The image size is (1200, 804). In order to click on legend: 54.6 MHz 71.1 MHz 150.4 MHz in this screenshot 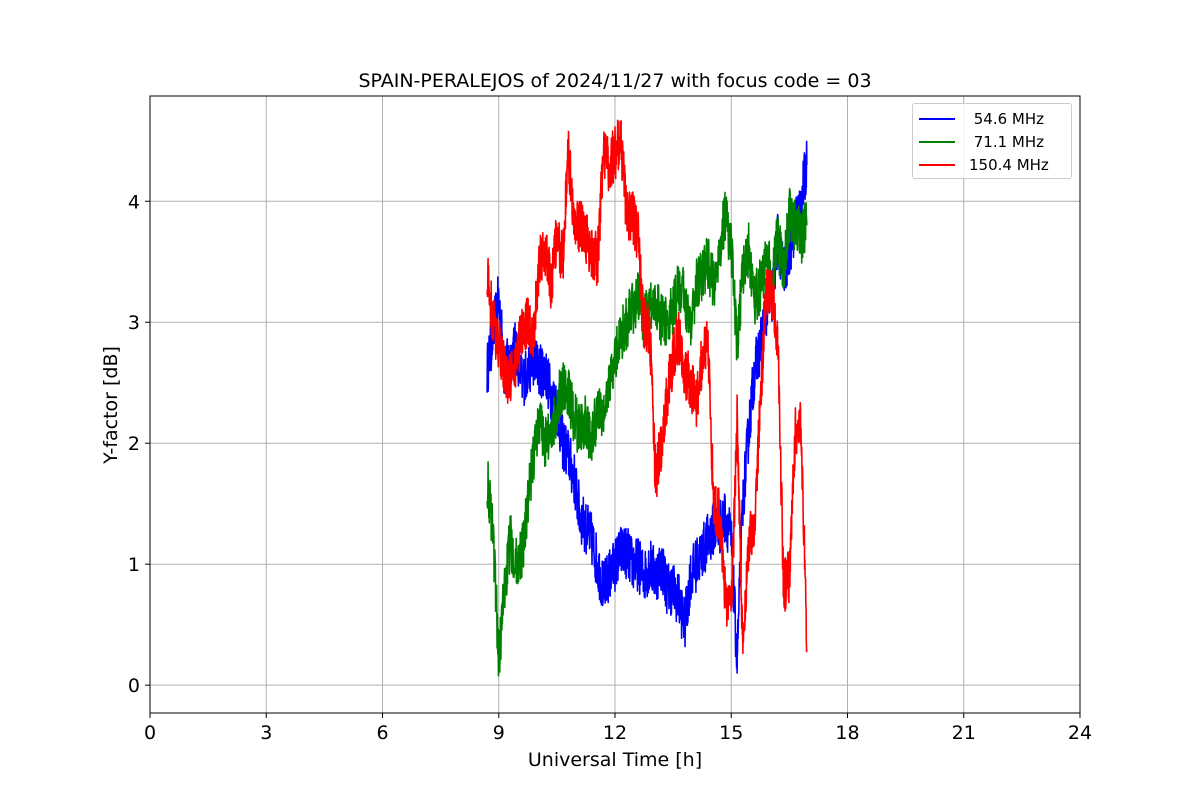, I will do `click(992, 141)`.